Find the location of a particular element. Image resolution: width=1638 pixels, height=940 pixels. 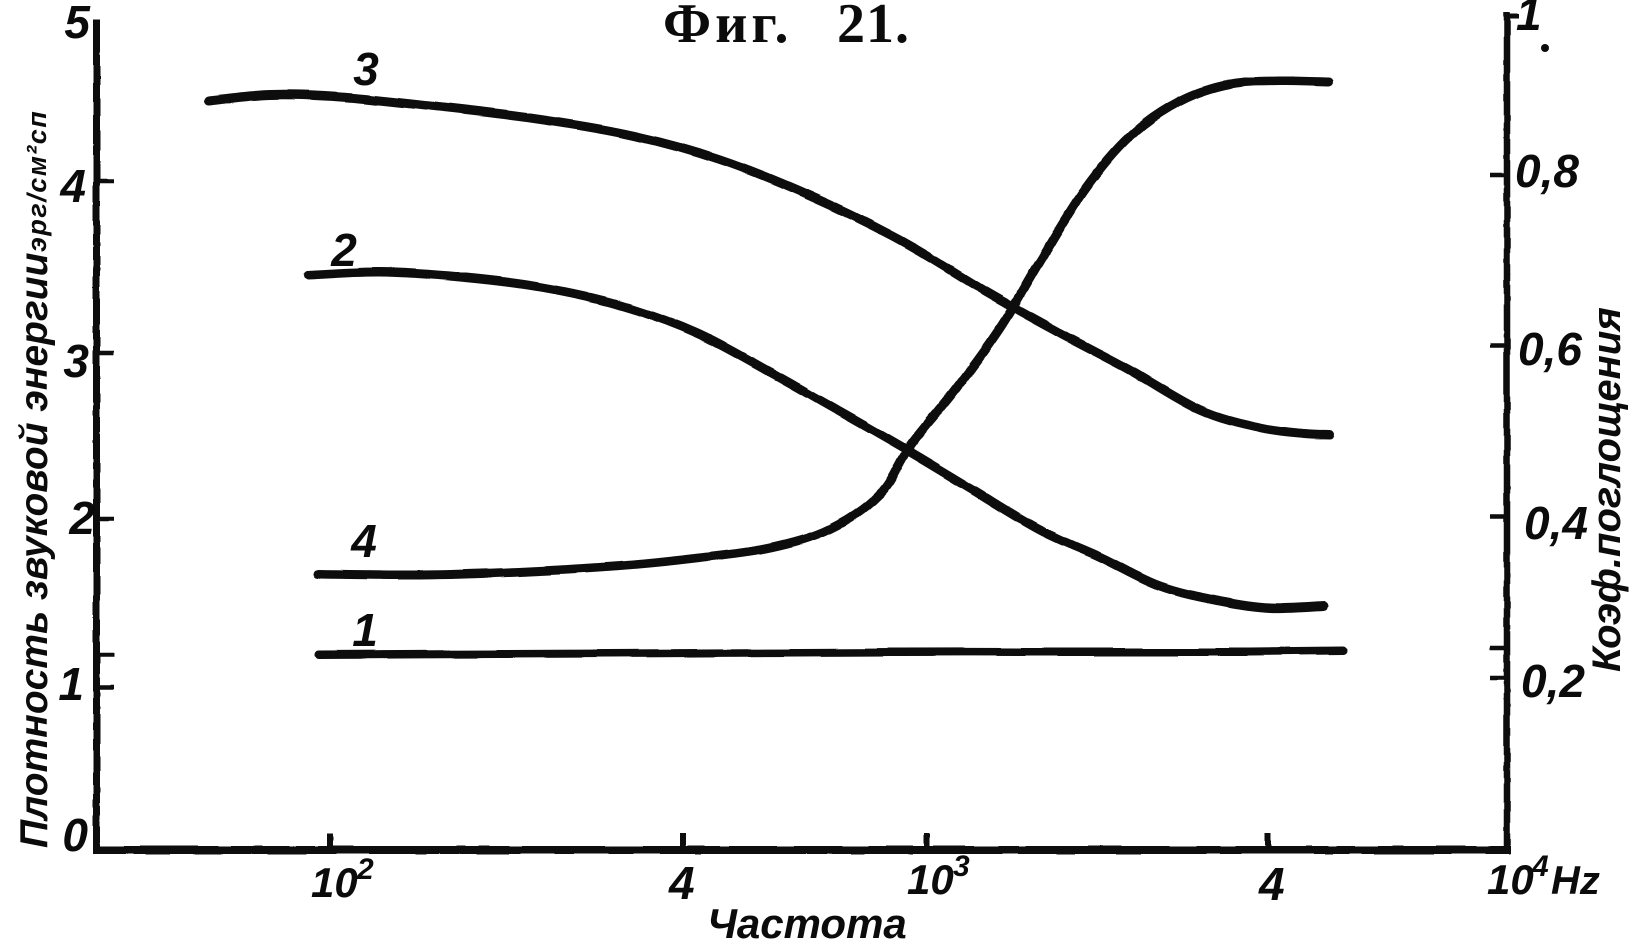

svg-text: 21. is located at coordinates (873, 27).